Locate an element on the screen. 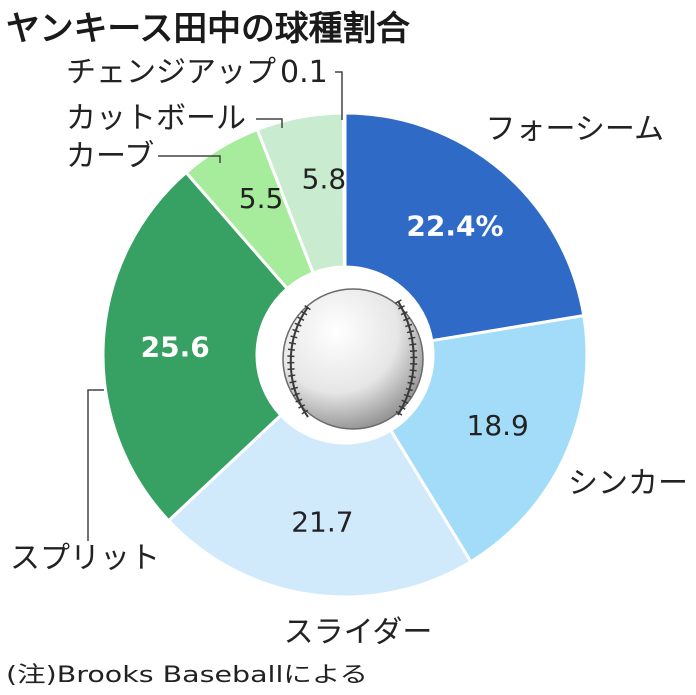 The image size is (696, 695). value-label-changeup: 0.1 is located at coordinates (304, 72).